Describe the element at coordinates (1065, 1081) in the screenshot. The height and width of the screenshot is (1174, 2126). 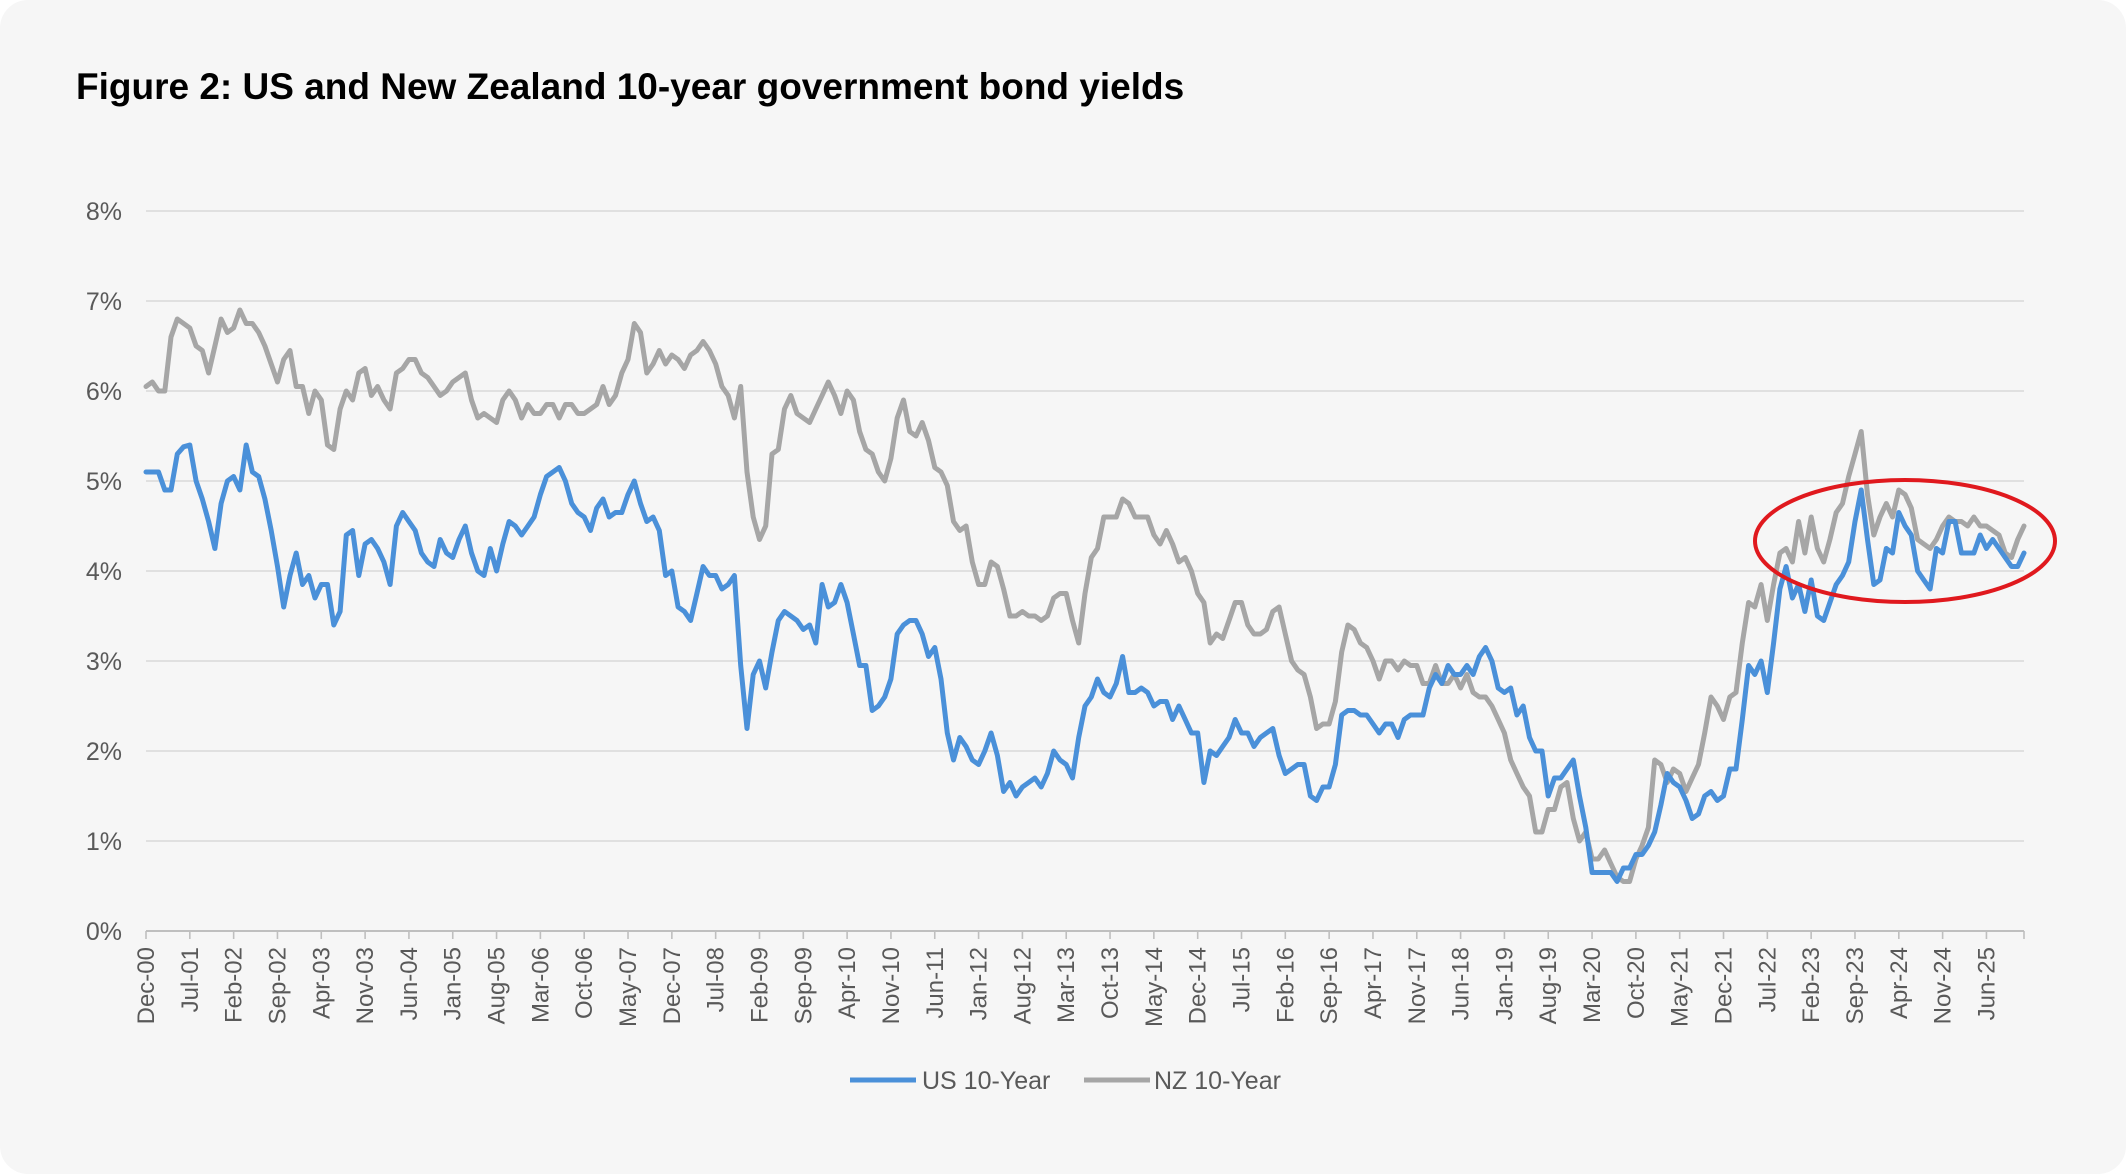
I see `legend: US 10-Year NZ 10-Year` at that location.